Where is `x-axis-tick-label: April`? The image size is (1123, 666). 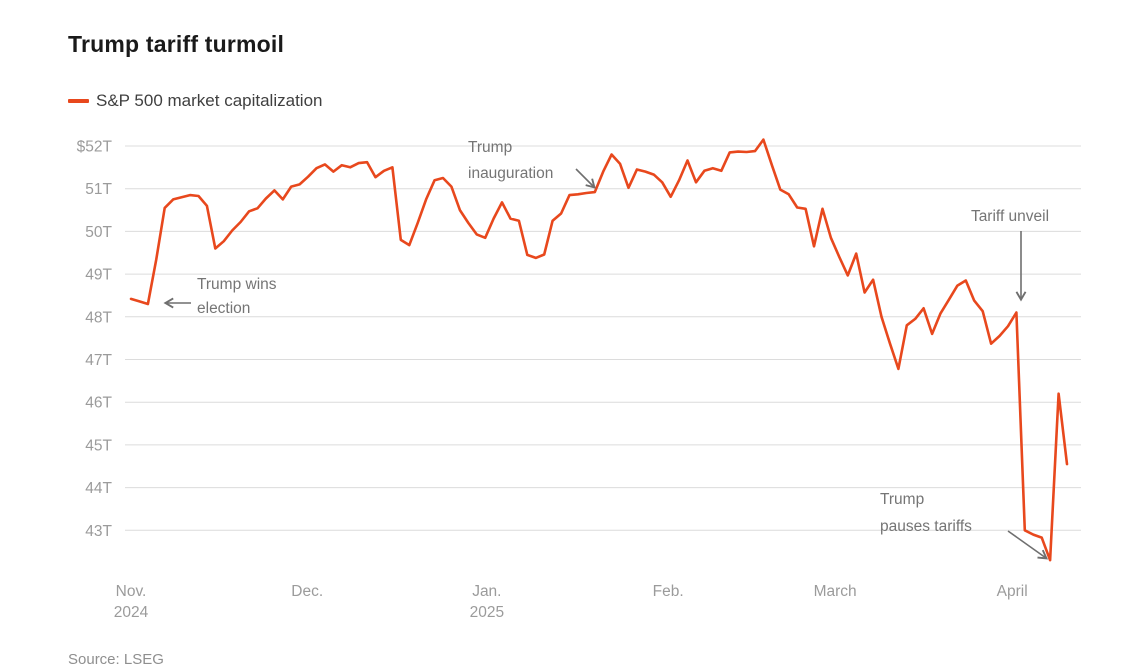
x-axis-tick-label: April is located at coordinates (1012, 591).